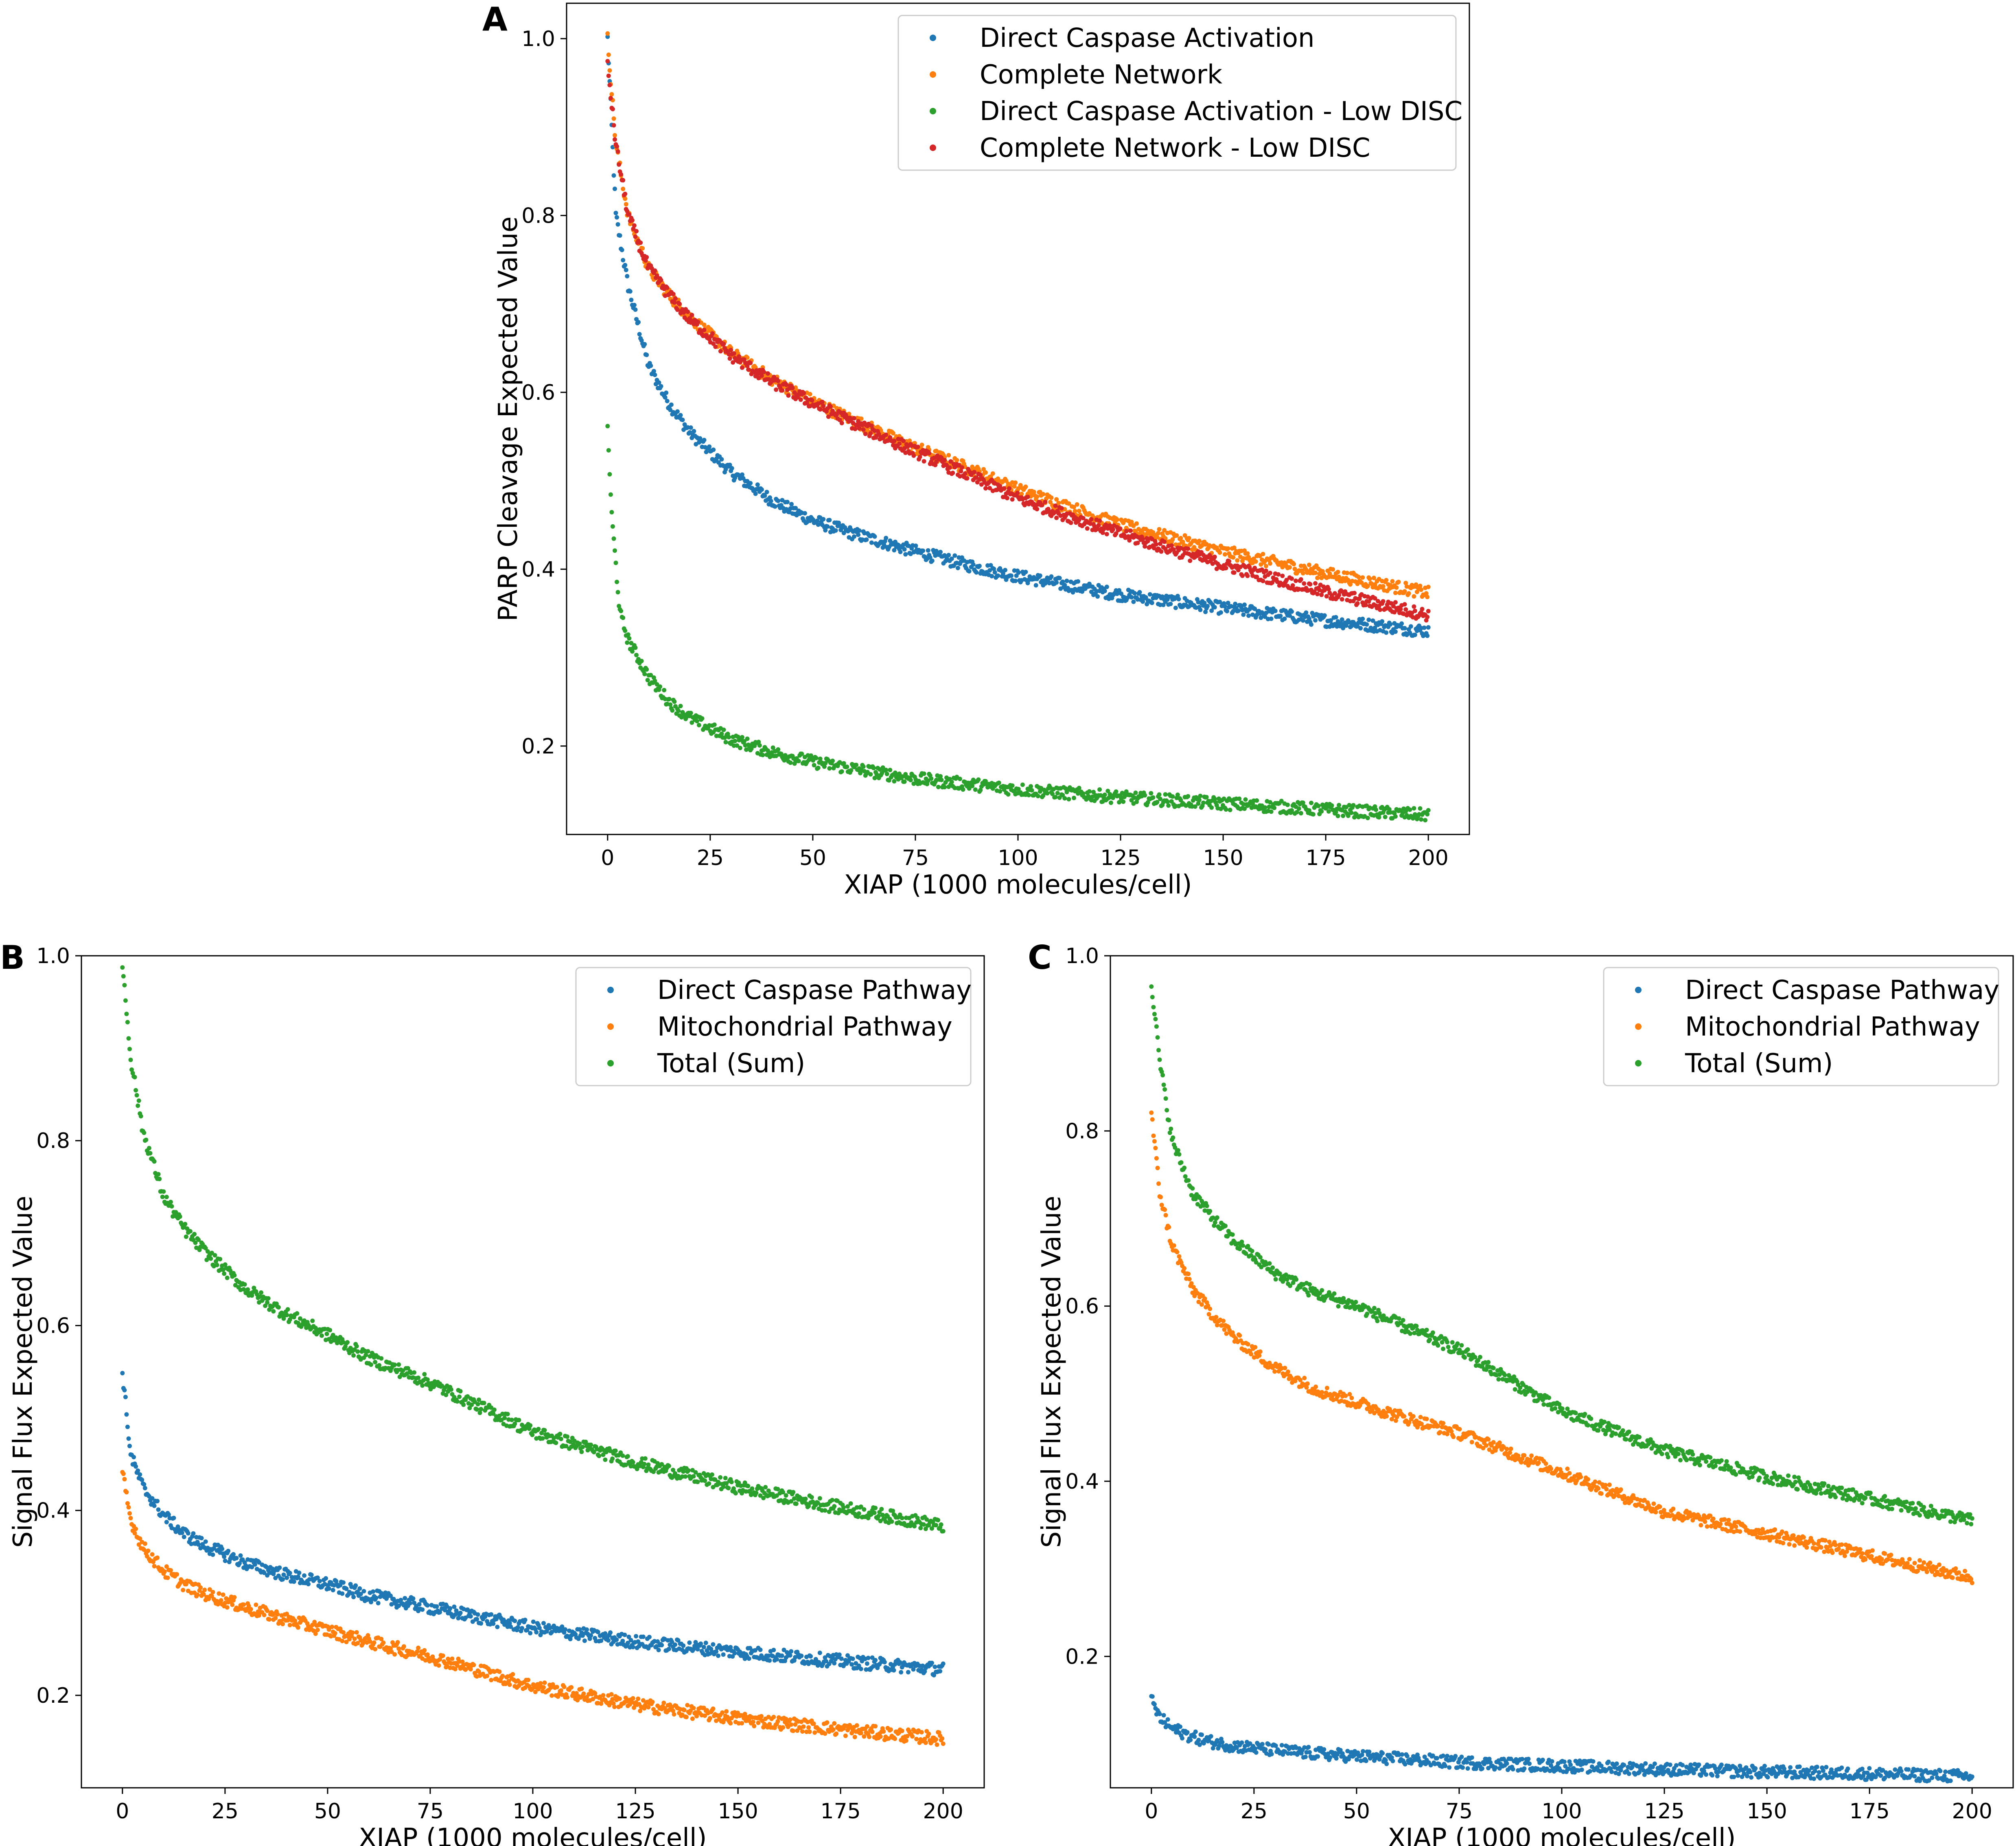 The width and height of the screenshot is (2016, 1846). What do you see at coordinates (538, 216) in the screenshot?
I see `y-tick-label: 0.8` at bounding box center [538, 216].